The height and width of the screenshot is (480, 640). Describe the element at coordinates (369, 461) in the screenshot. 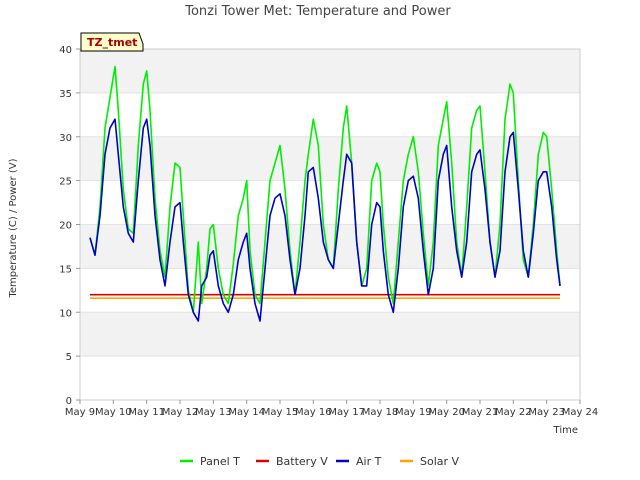

I see `legend-label: Air T` at that location.